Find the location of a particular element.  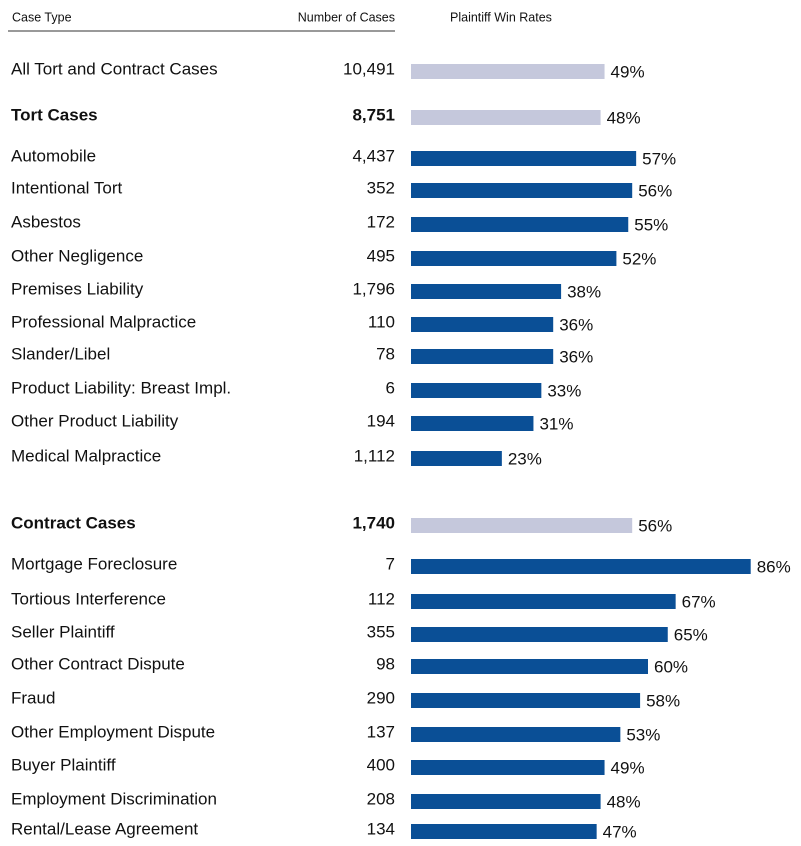

case-count: 137 is located at coordinates (381, 731).